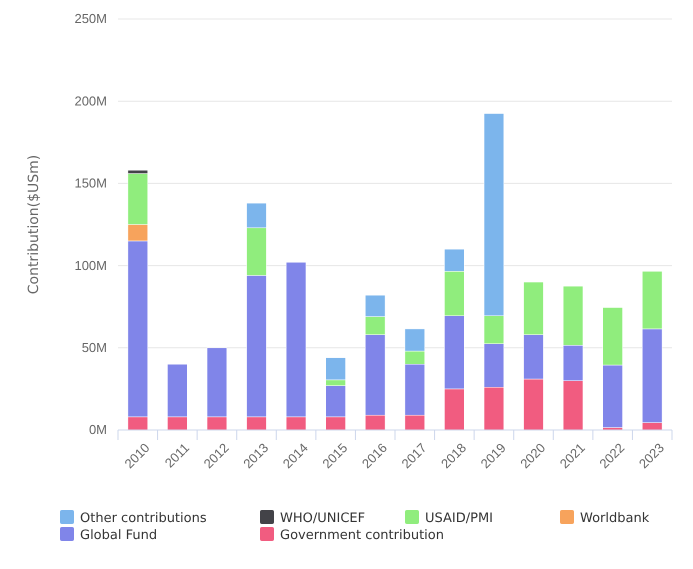 This screenshot has width=693, height=569. Describe the element at coordinates (34, 224) in the screenshot. I see `y-axis-title: Contribution($USm)` at that location.